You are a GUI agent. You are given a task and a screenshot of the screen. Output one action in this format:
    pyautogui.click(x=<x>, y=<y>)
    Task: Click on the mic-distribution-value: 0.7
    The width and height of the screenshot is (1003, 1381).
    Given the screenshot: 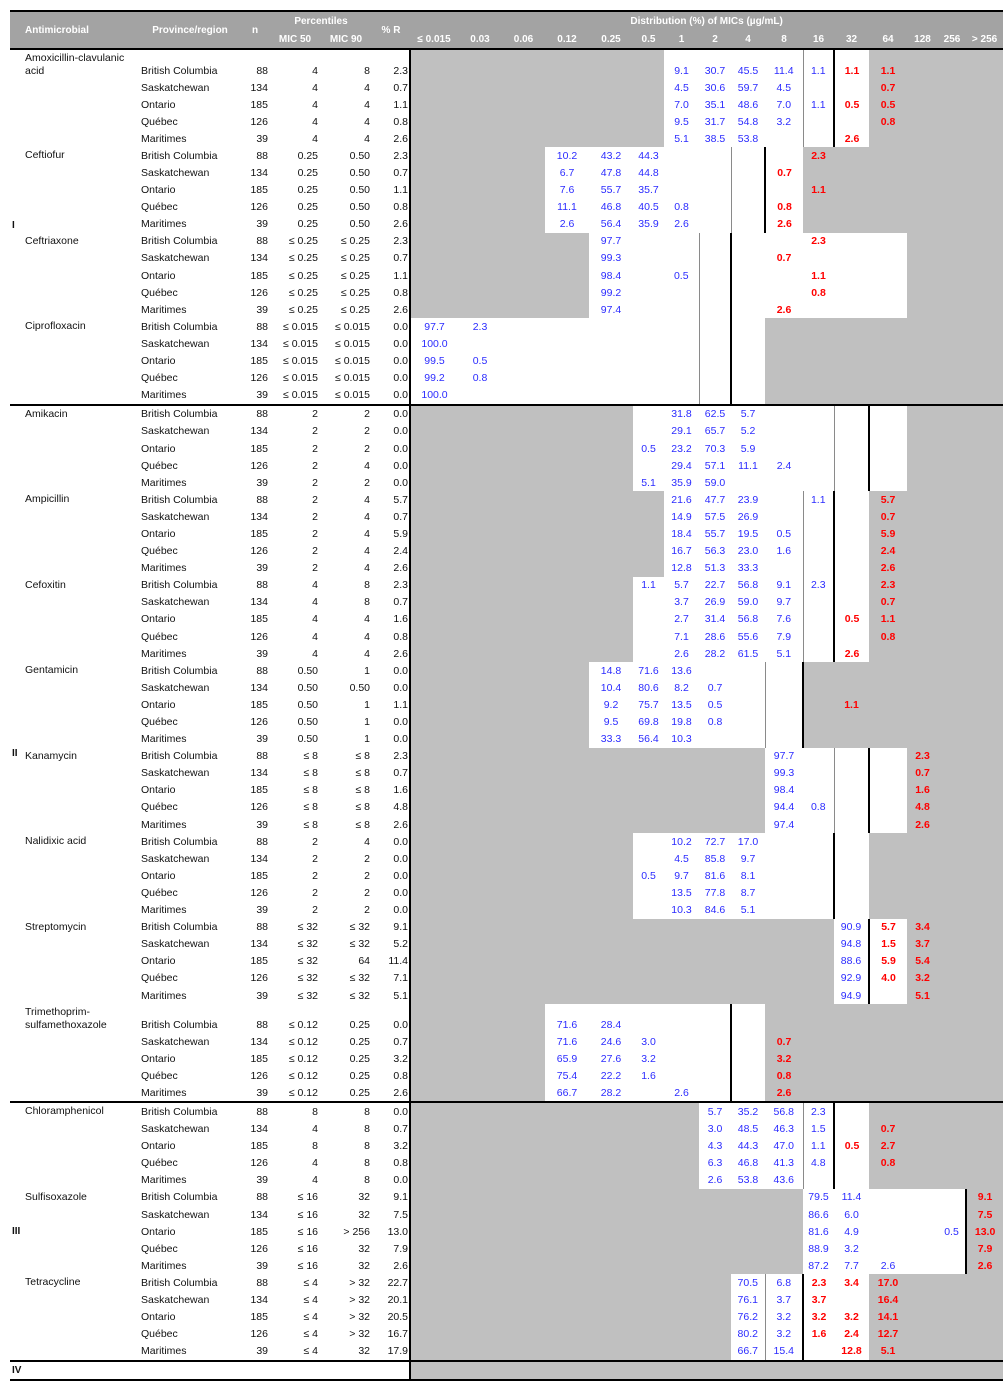 What is the action you would take?
    pyautogui.click(x=784, y=1042)
    